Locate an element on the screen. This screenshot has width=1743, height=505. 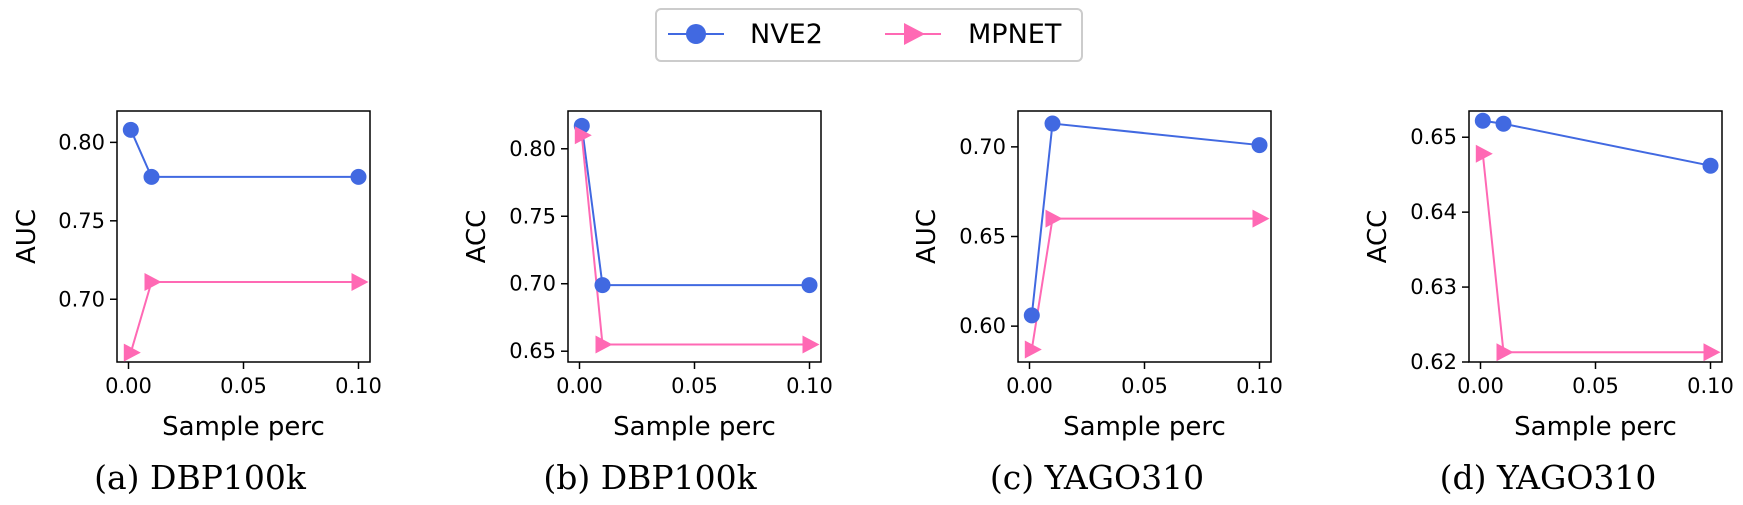
x-ticks-d: 0.00 0.05 0.10 is located at coordinates (1595, 380).